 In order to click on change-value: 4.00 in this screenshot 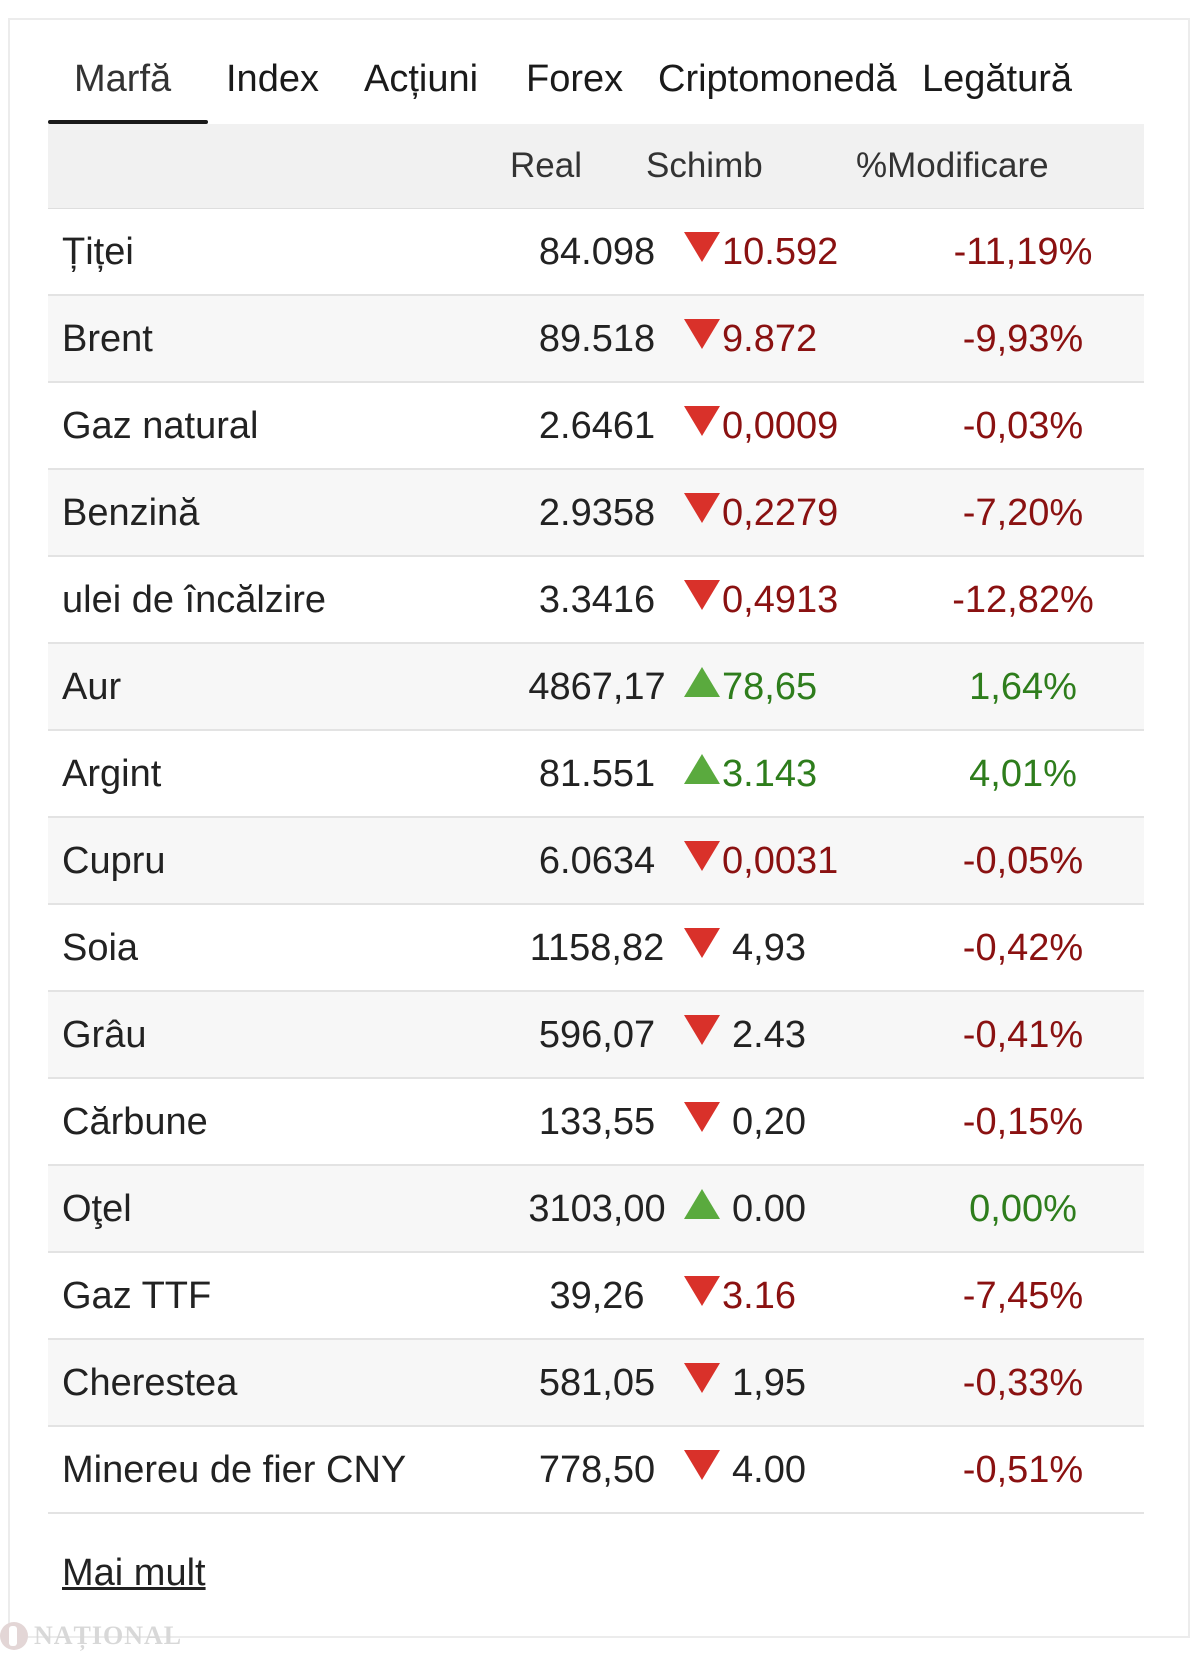, I will do `click(769, 1470)`.